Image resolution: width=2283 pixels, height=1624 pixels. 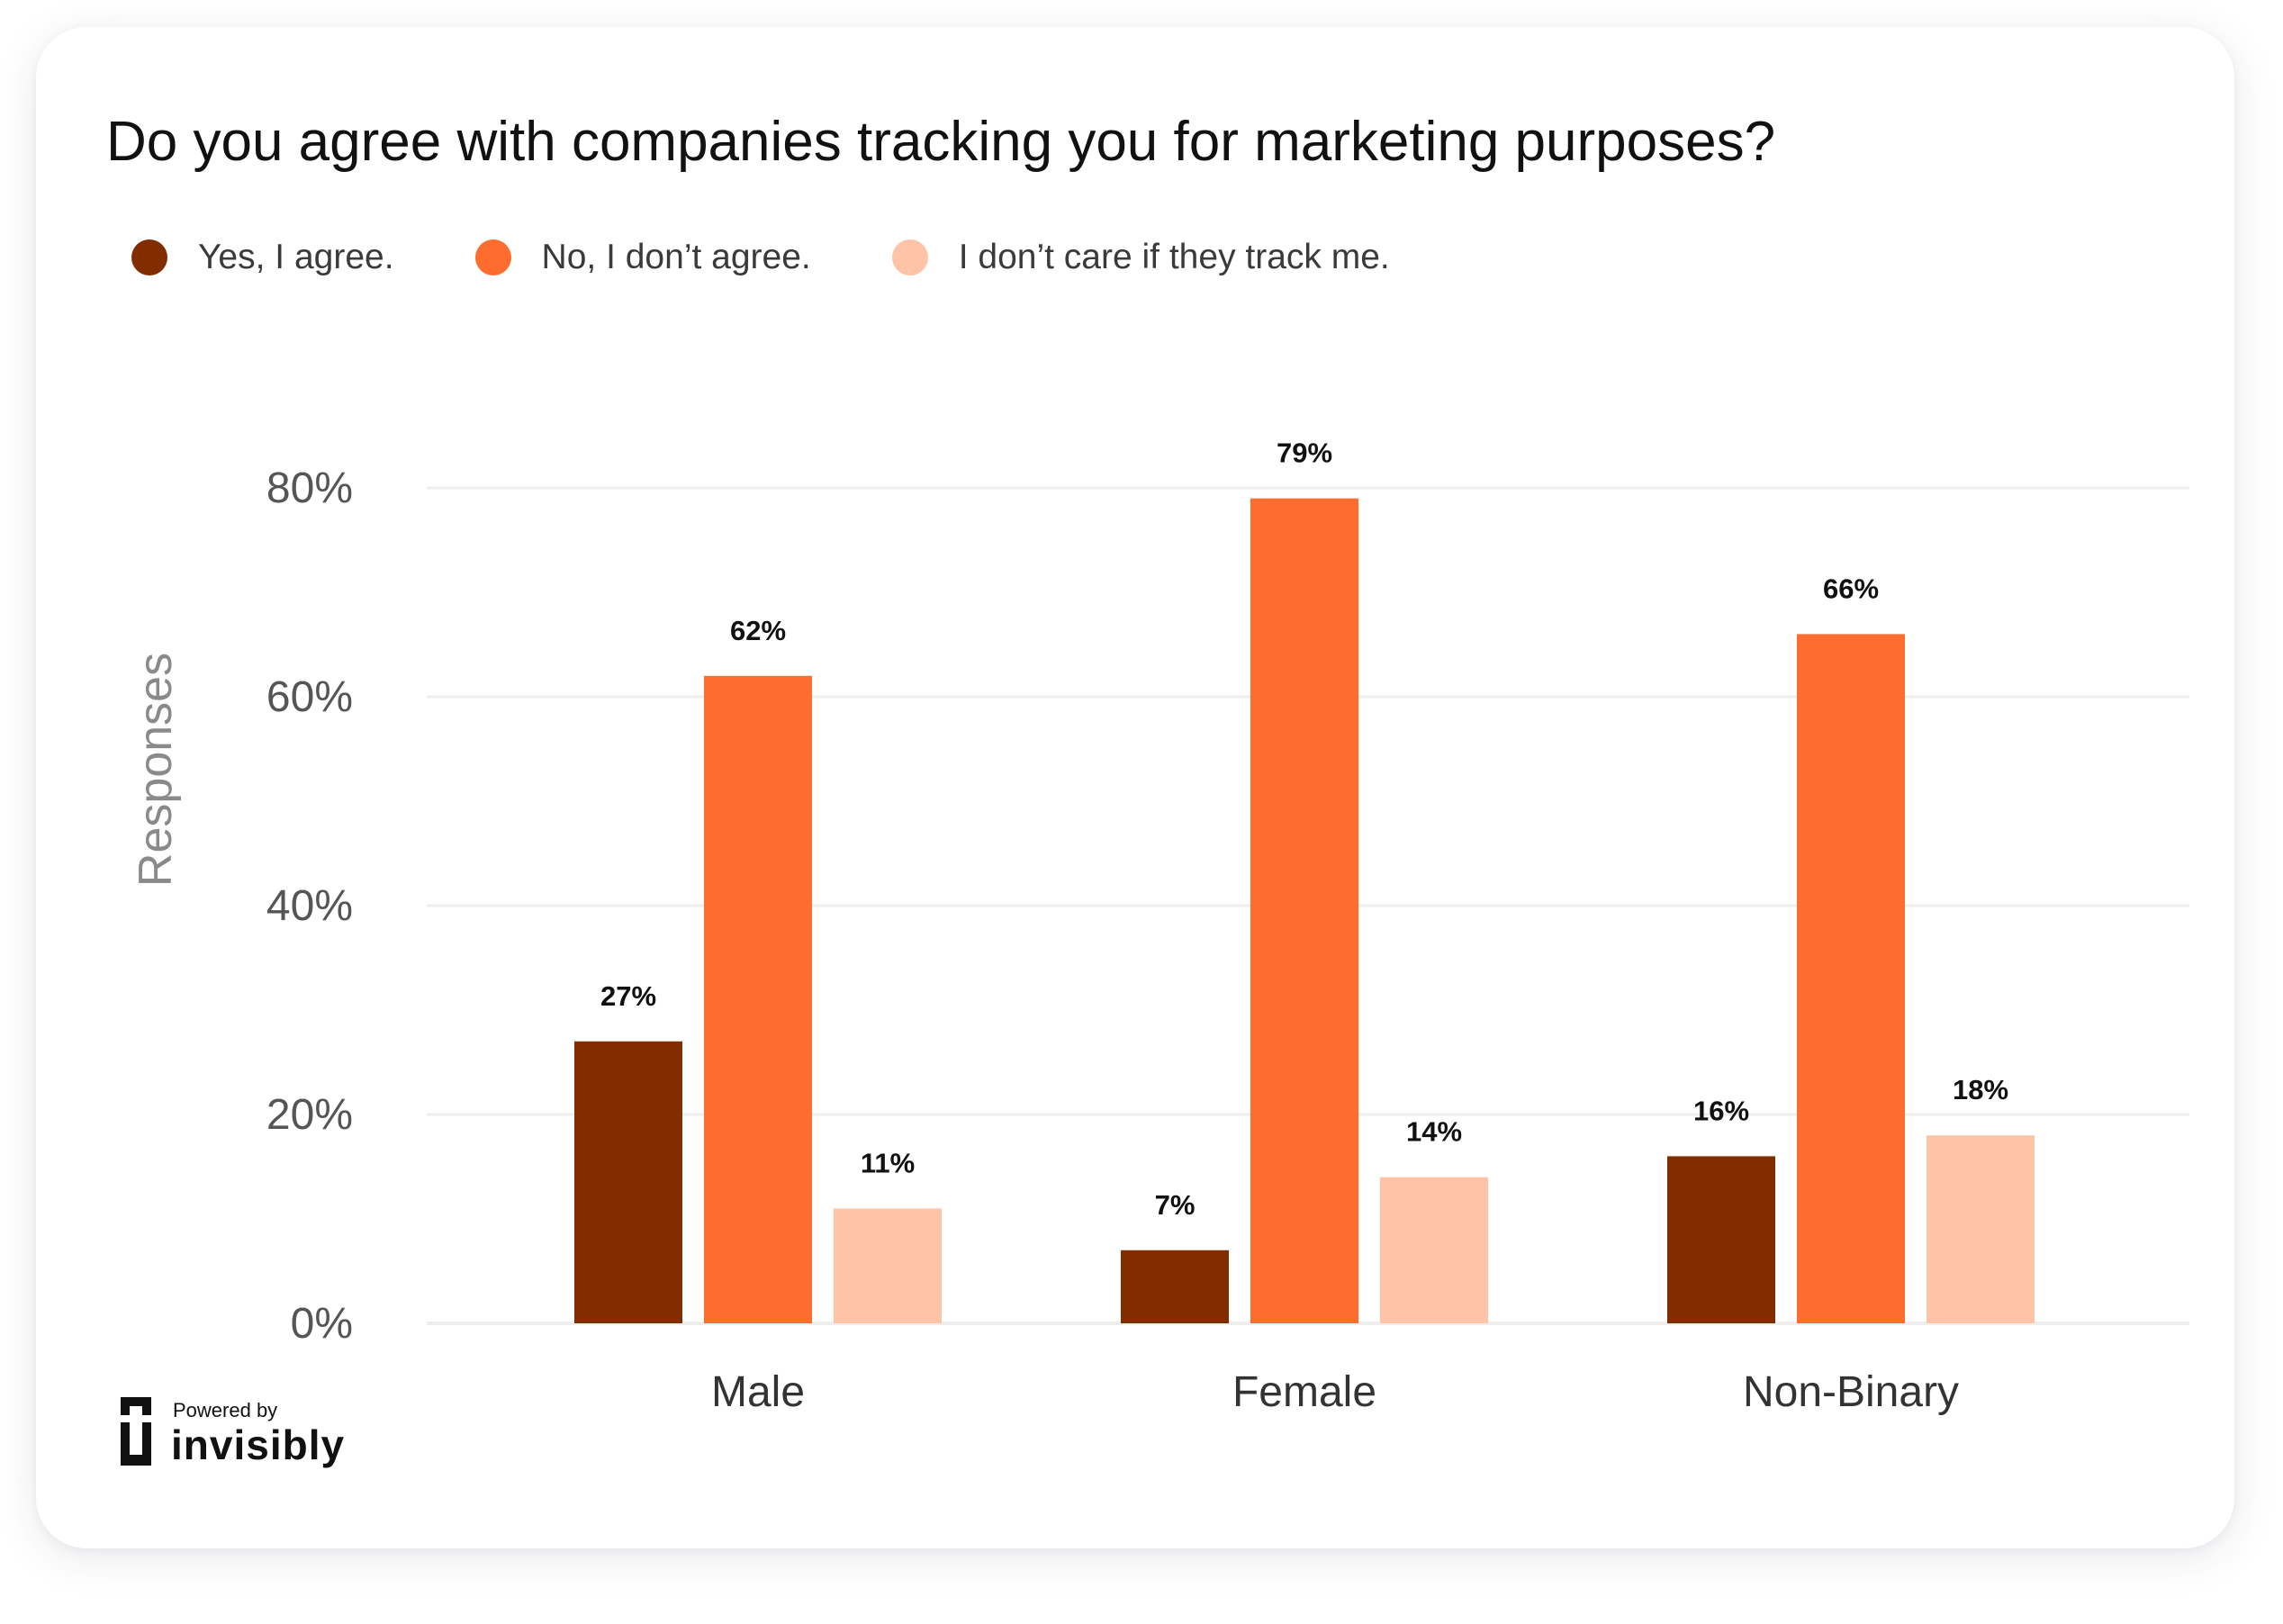 What do you see at coordinates (909, 257) in the screenshot?
I see `legend-dot-dont-care` at bounding box center [909, 257].